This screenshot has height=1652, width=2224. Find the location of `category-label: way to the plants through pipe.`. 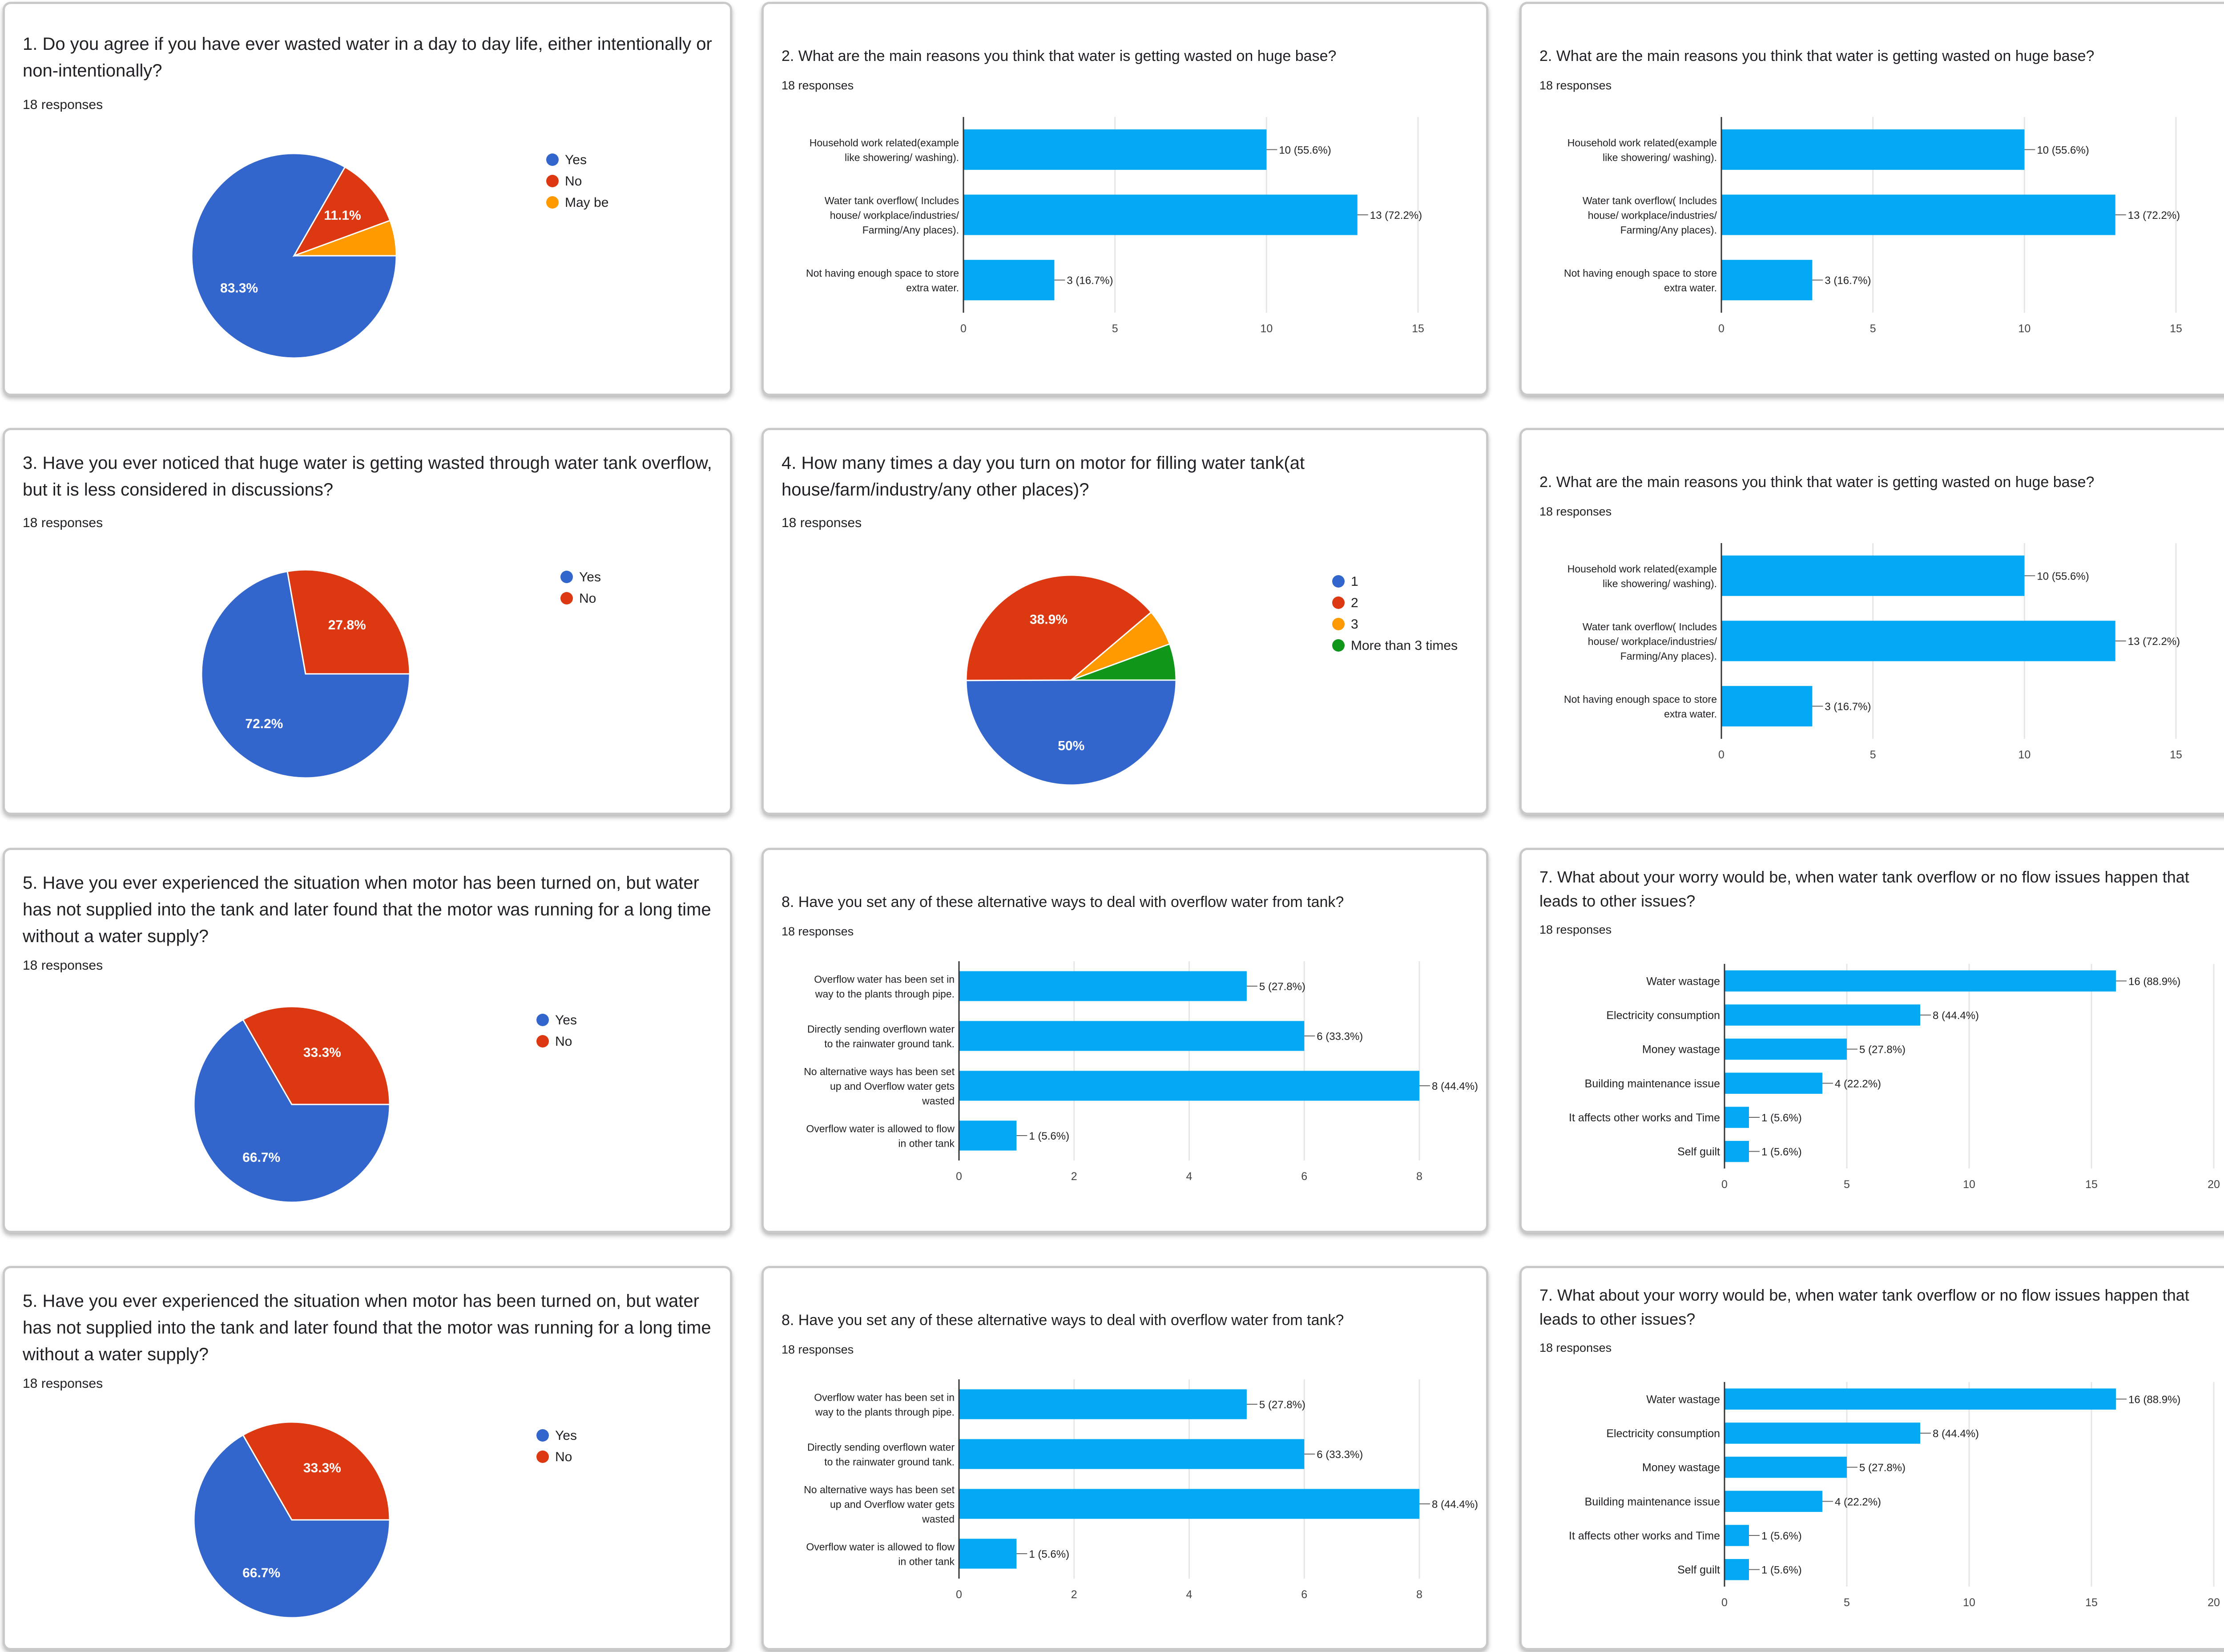

category-label: way to the plants through pipe. is located at coordinates (885, 1412).